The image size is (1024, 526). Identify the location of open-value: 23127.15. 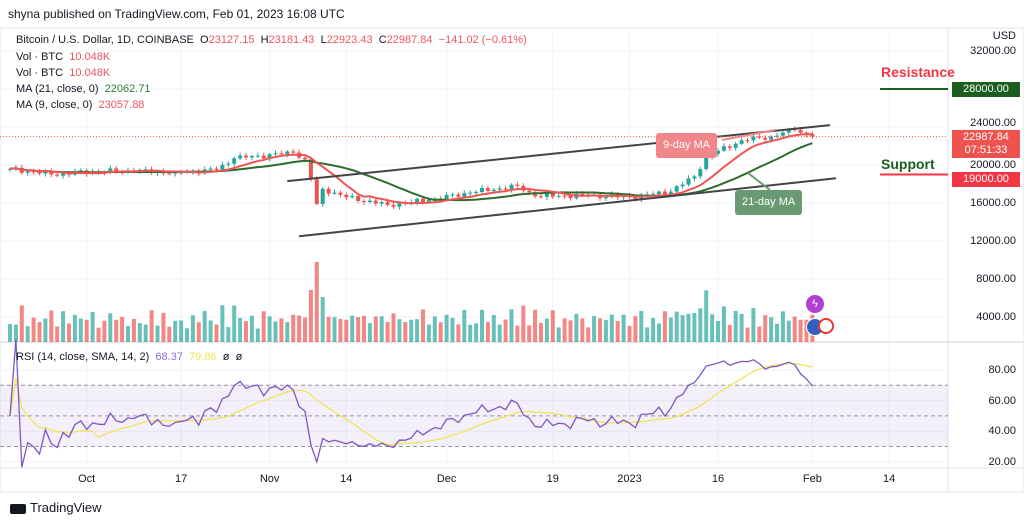
(231, 40).